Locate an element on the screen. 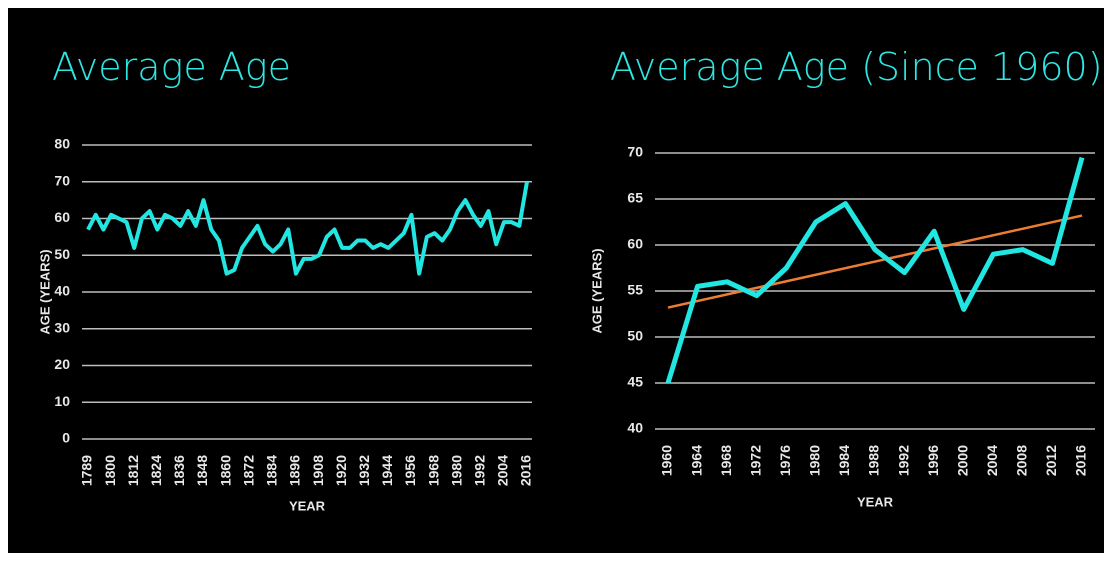 This screenshot has width=1112, height=561. y-tick-label: 65 is located at coordinates (635, 198).